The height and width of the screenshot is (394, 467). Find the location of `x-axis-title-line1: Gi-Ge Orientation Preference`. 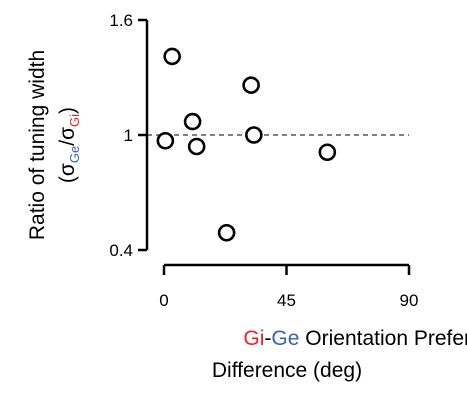

x-axis-title-line1: Gi-Ge Orientation Preference is located at coordinates (355, 338).